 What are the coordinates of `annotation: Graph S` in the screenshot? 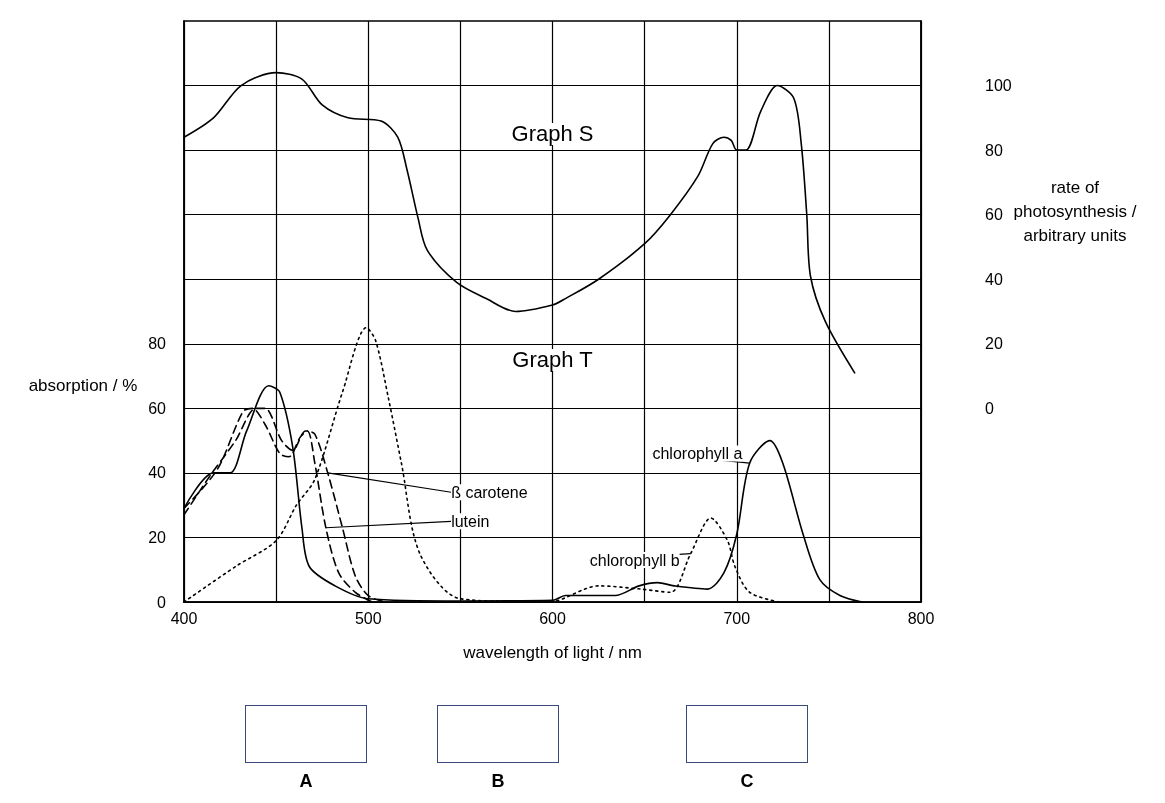 It's located at (552, 134).